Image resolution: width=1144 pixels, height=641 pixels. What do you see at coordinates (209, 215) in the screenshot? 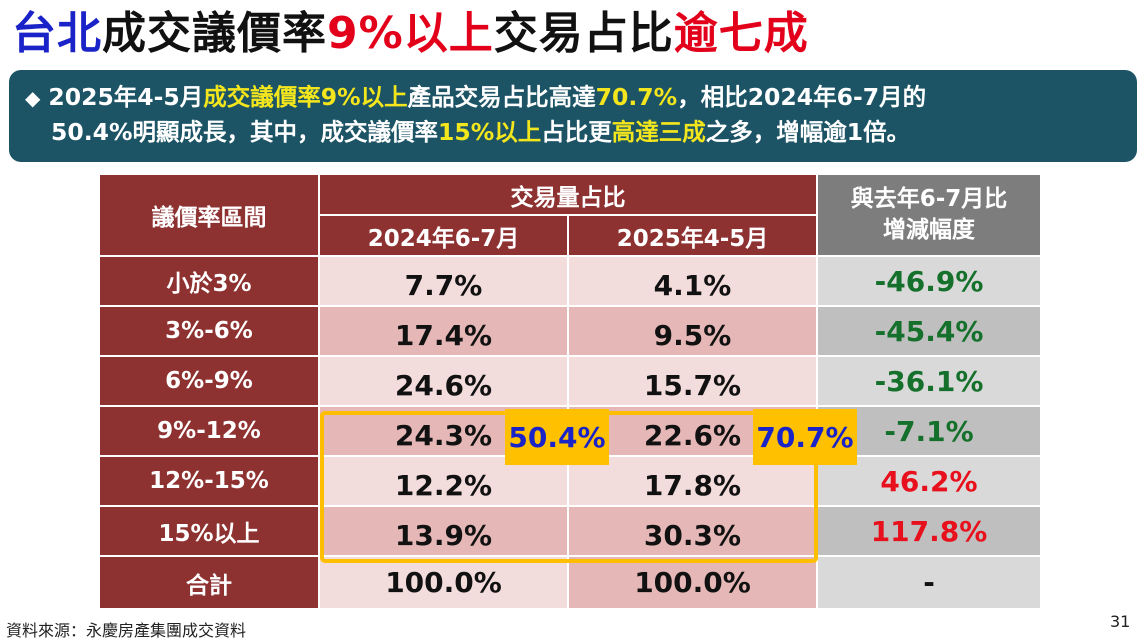
I see `header-range: 議價率區間` at bounding box center [209, 215].